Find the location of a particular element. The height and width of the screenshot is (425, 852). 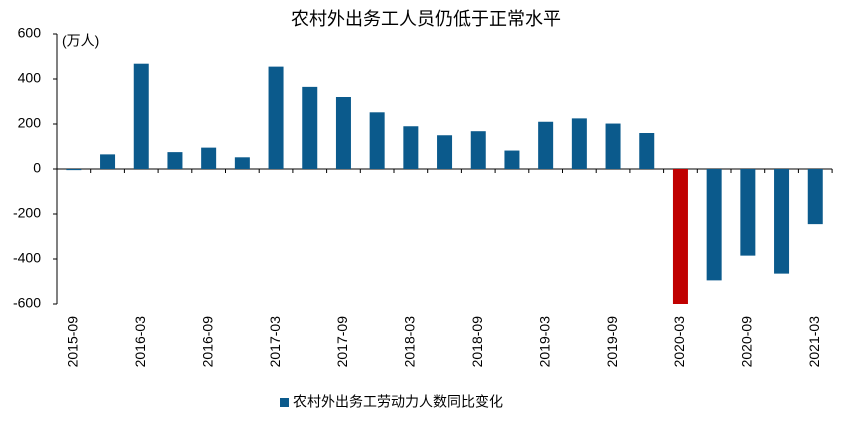

x-tick-label: 2017-09 is located at coordinates (342, 342).